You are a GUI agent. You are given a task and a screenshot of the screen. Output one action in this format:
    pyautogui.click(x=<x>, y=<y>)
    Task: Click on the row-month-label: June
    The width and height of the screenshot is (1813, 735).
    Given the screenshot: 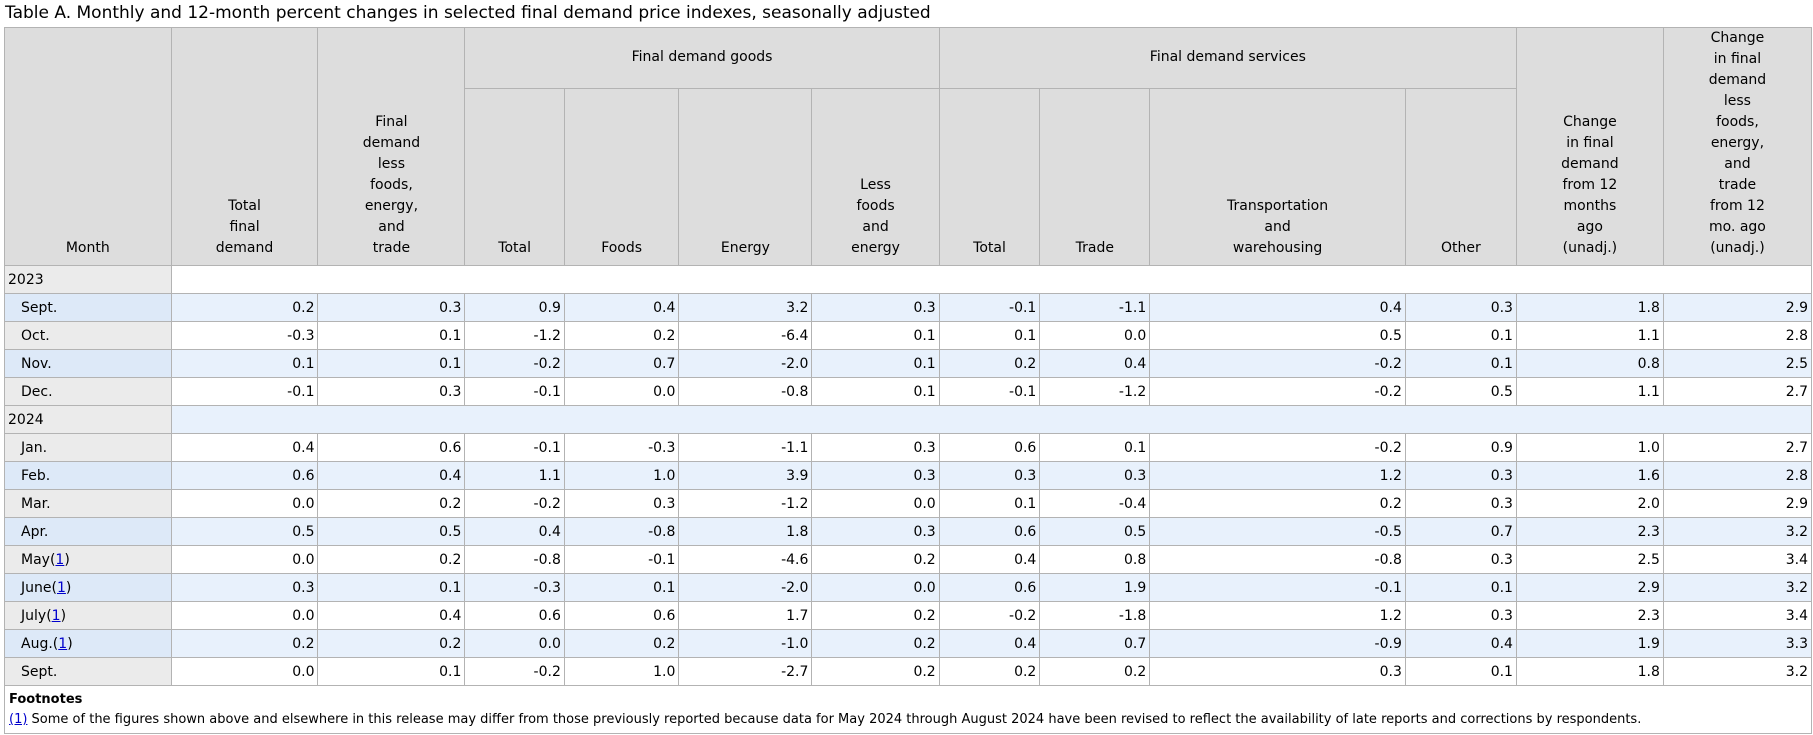 What is the action you would take?
    pyautogui.click(x=36, y=587)
    